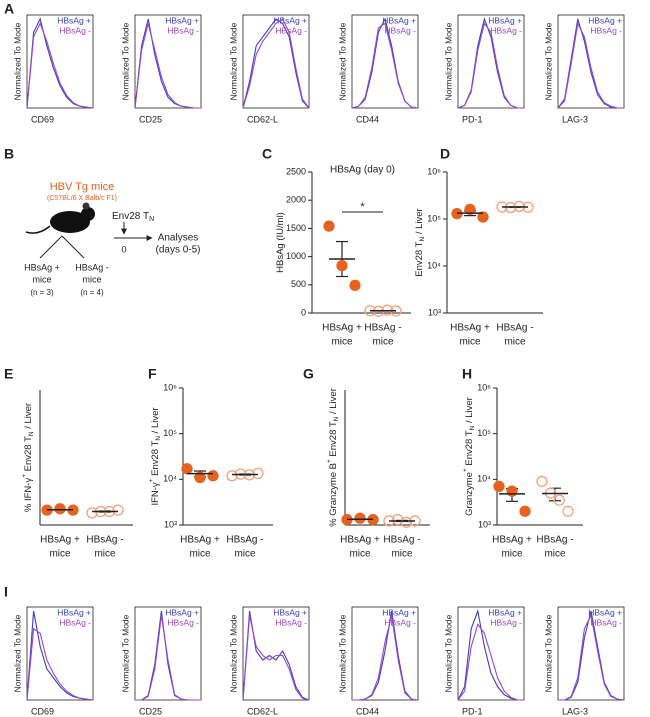 This screenshot has width=650, height=717. What do you see at coordinates (82, 198) in the screenshot?
I see `diagram-strain: (C57BL/6 X Balb/c F1)` at bounding box center [82, 198].